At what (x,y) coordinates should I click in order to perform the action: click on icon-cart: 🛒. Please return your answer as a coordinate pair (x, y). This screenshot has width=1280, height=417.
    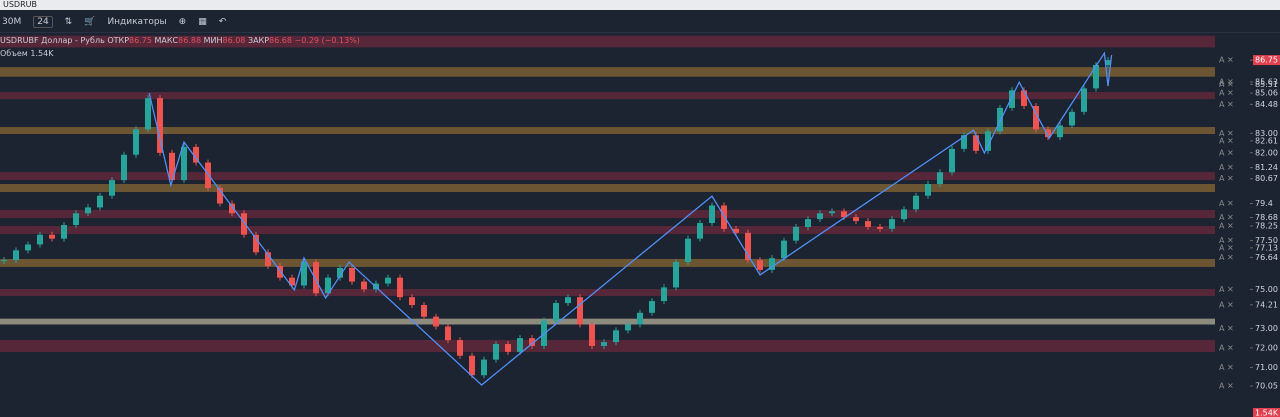
    Looking at the image, I should click on (90, 21).